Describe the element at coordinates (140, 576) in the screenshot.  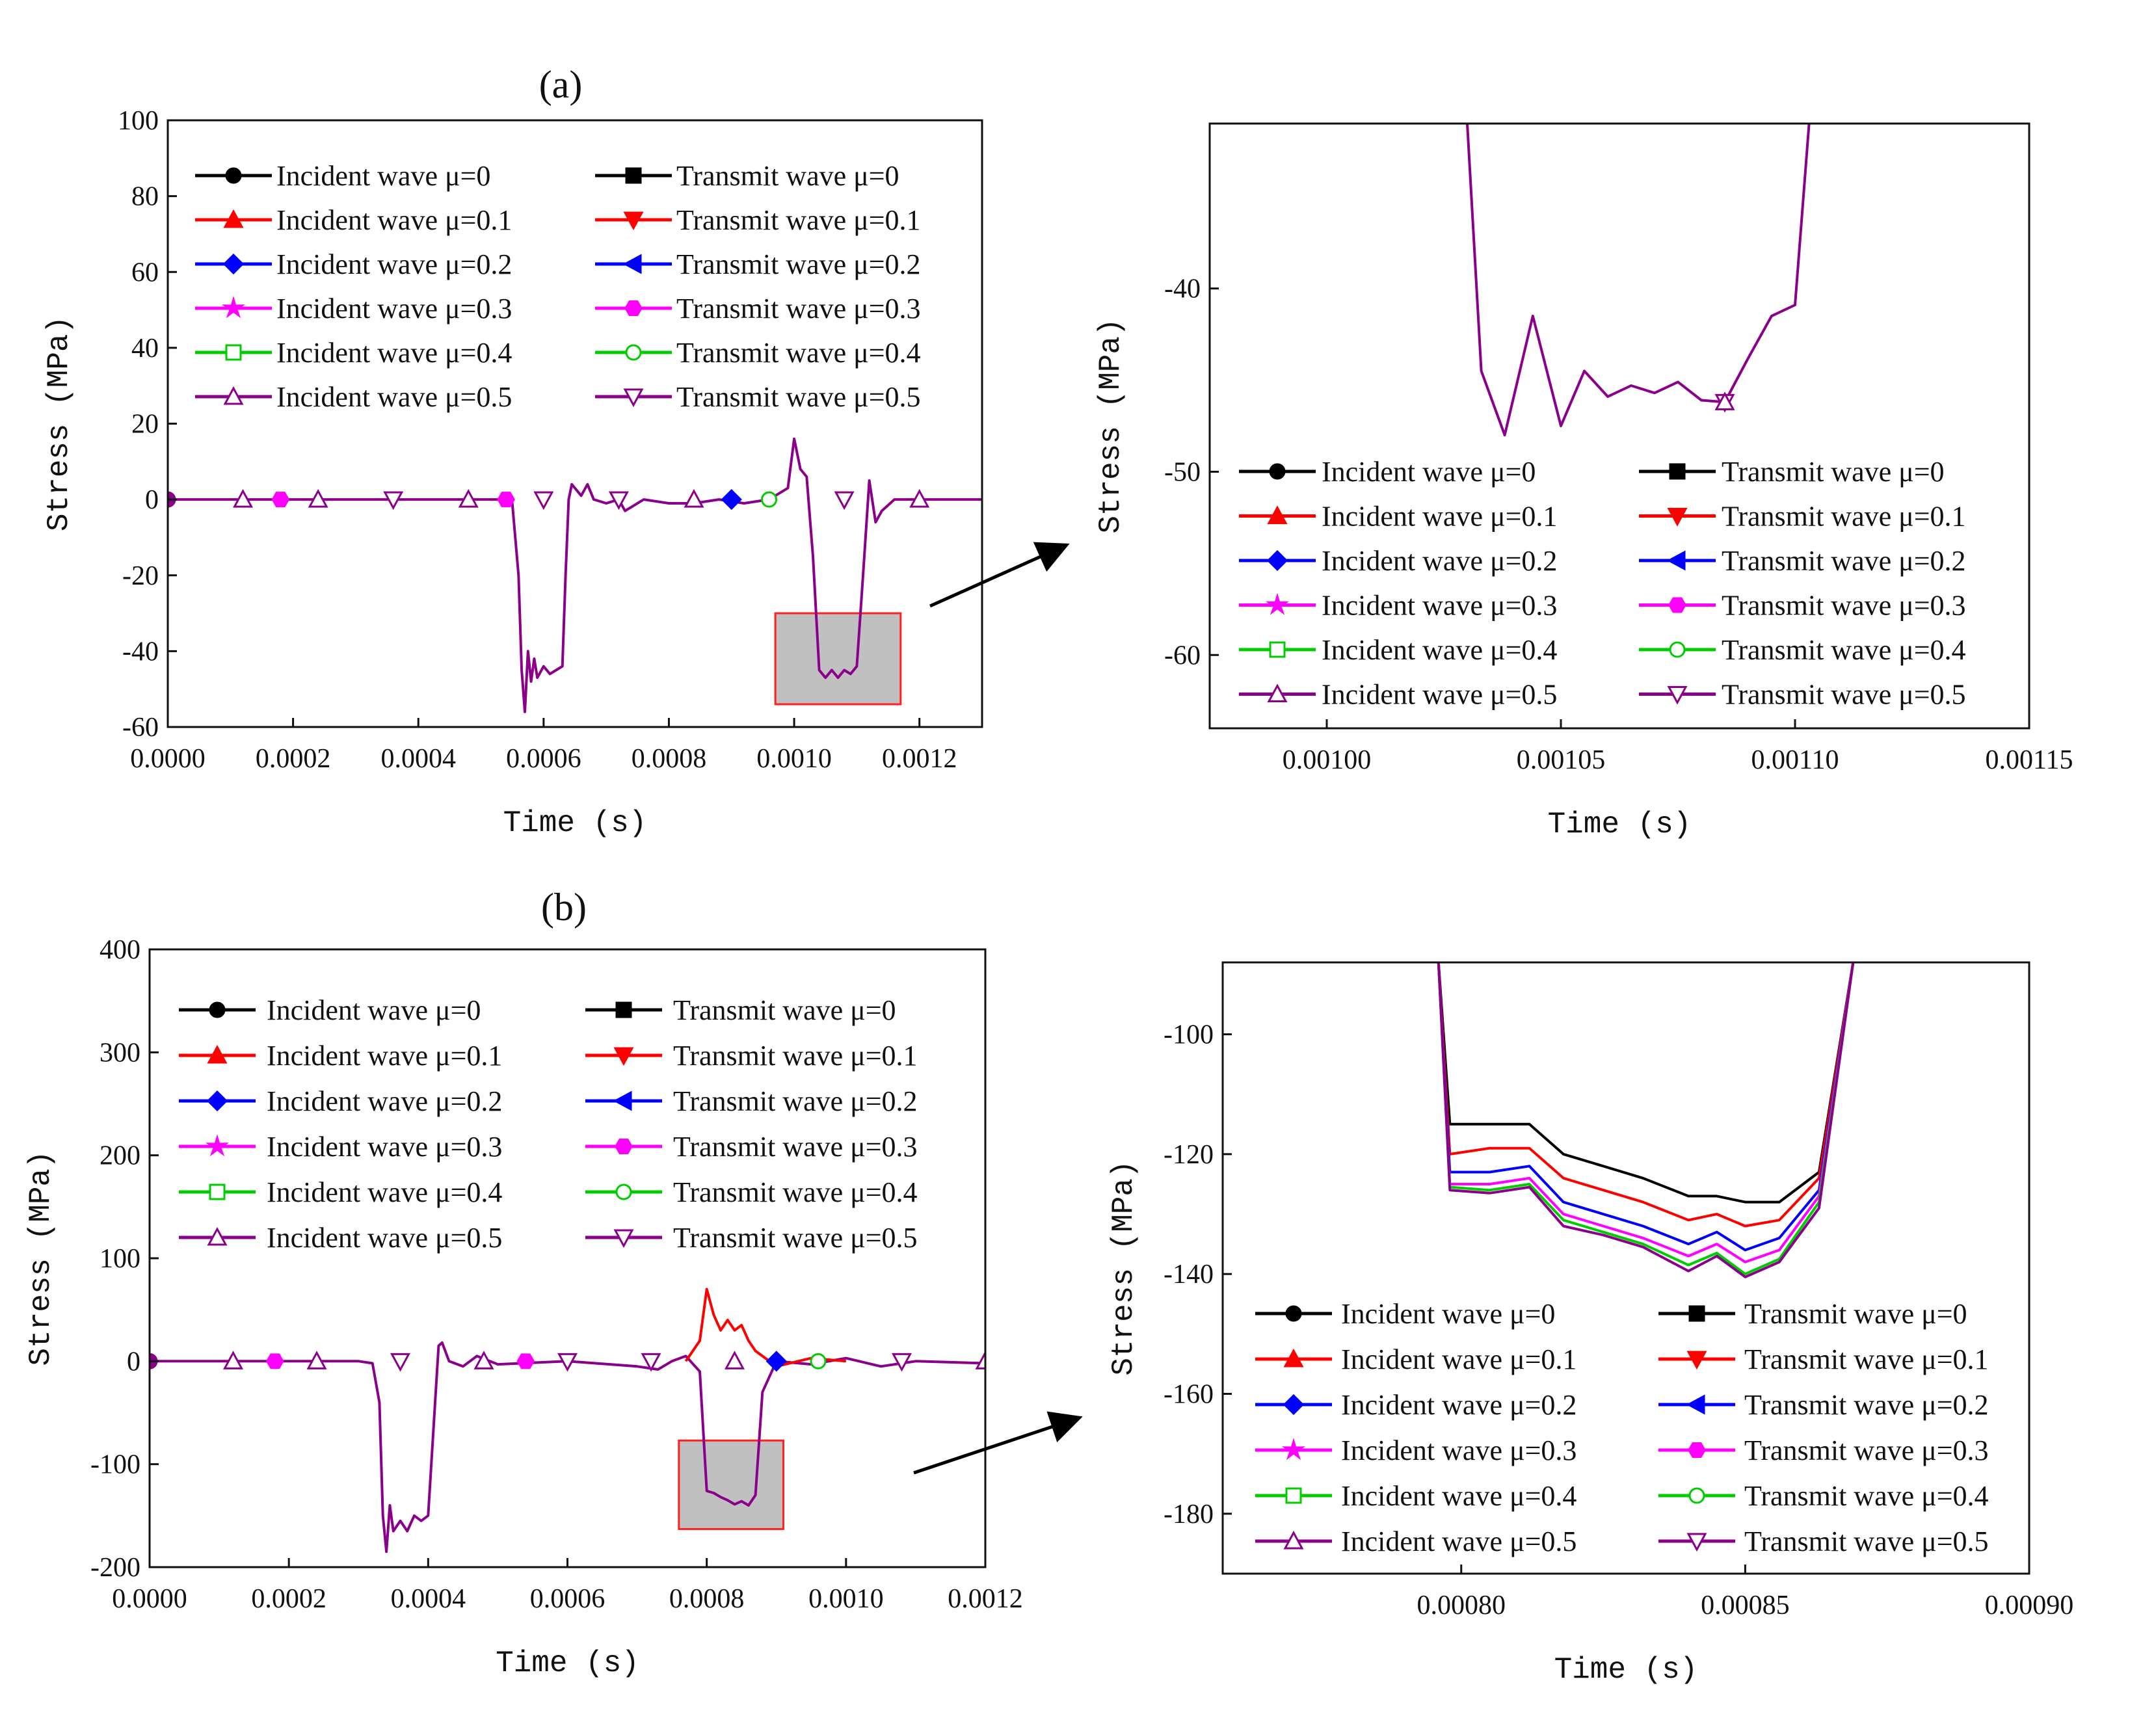
I see `y-tick-label: -20` at that location.